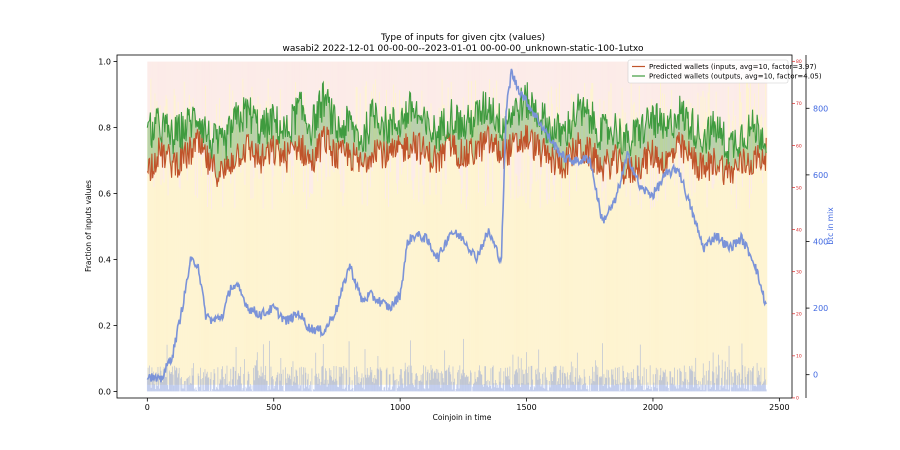 The height and width of the screenshot is (450, 900). Describe the element at coordinates (799, 230) in the screenshot. I see `right-outer-tick-label: 40` at that location.